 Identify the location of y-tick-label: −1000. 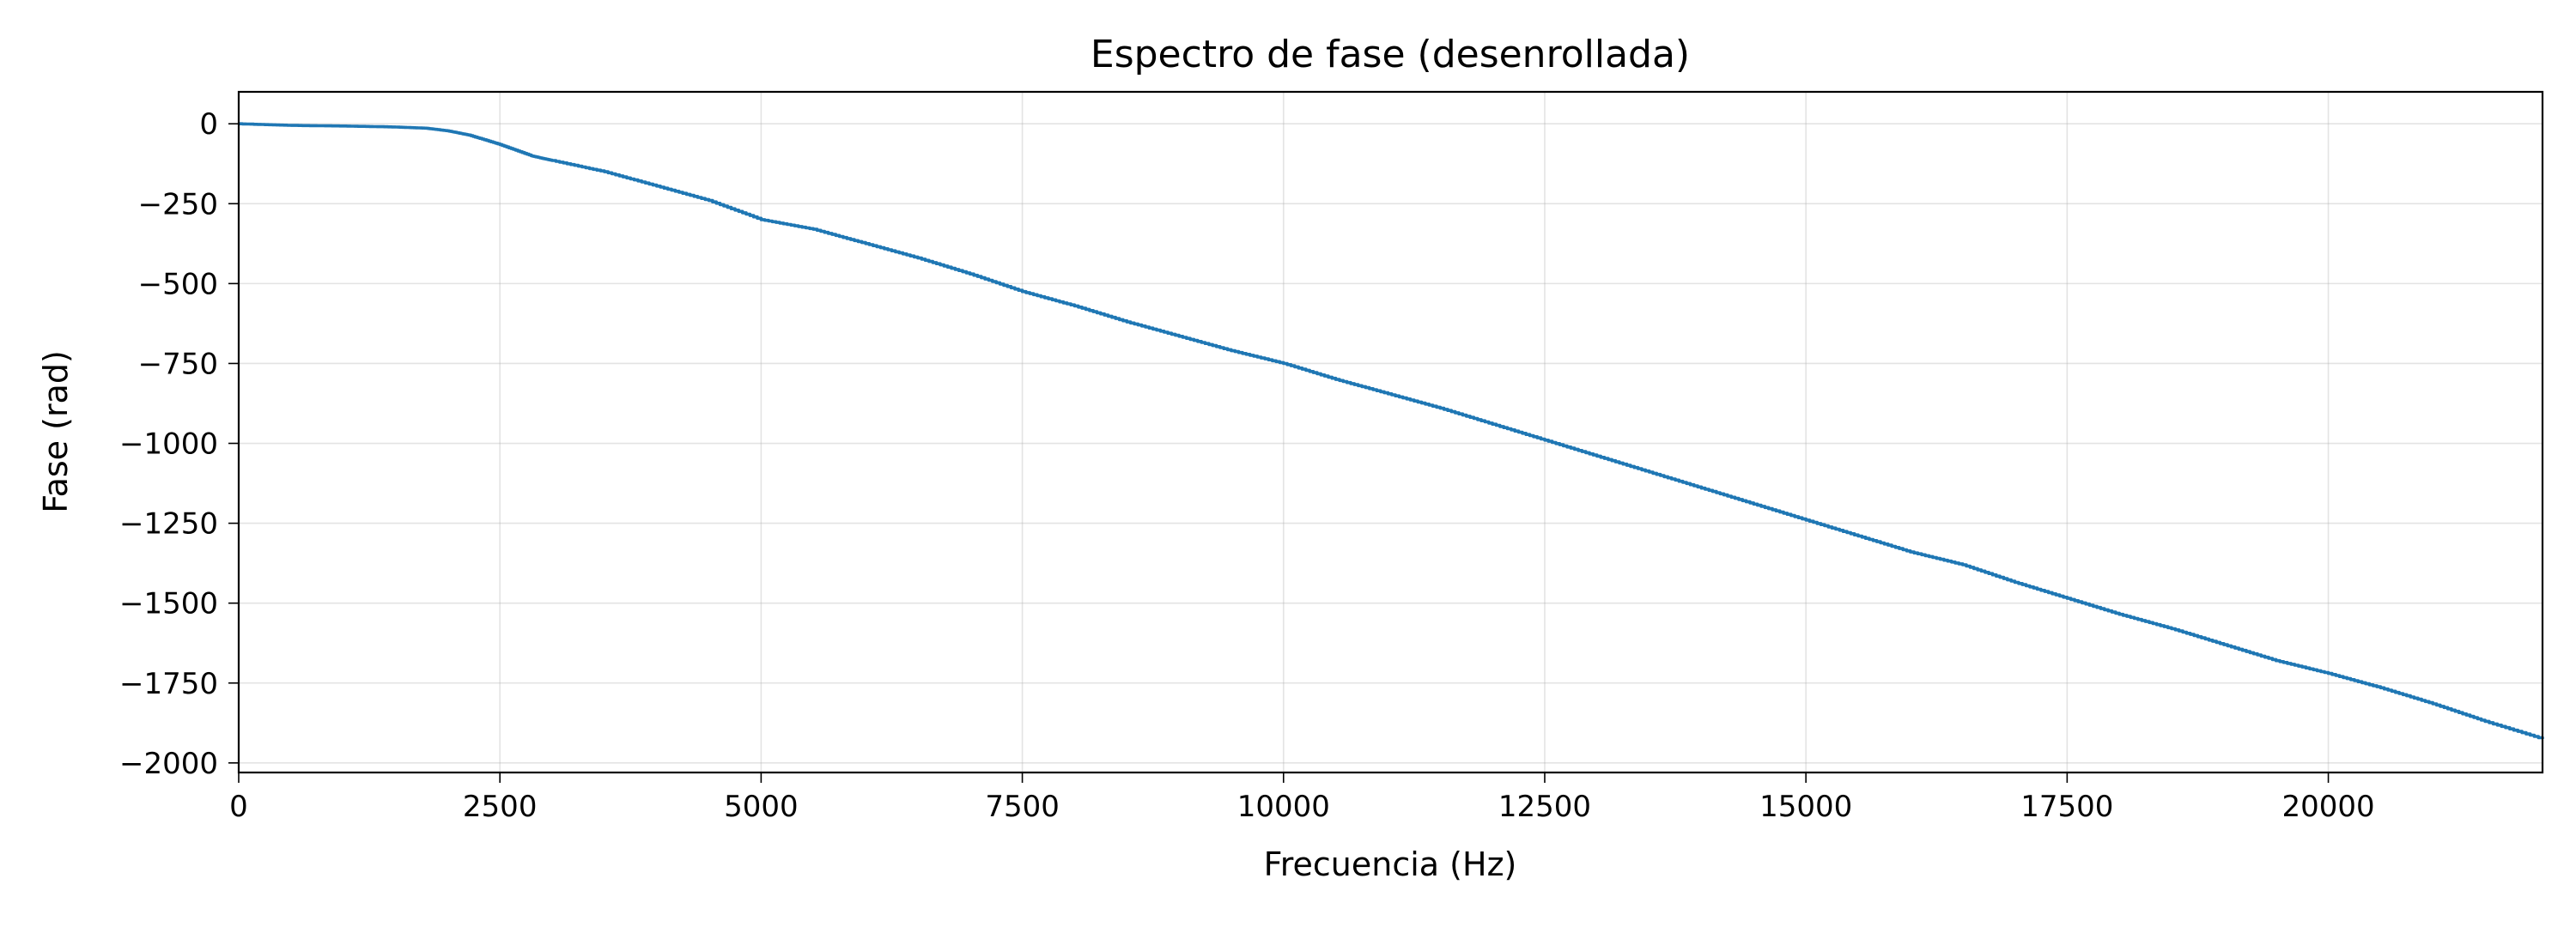
(169, 444).